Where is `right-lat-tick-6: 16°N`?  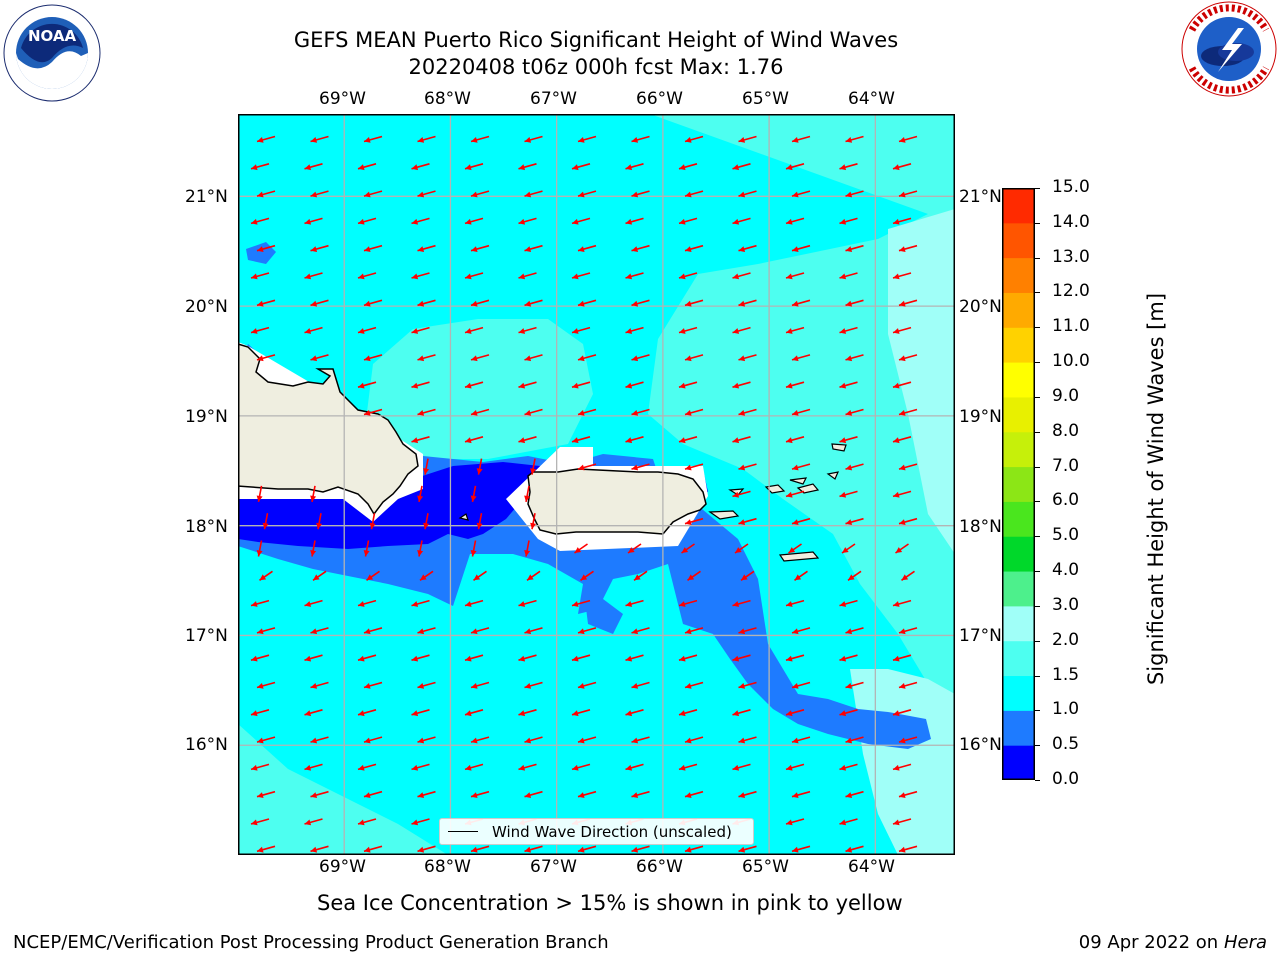 right-lat-tick-6: 16°N is located at coordinates (980, 745).